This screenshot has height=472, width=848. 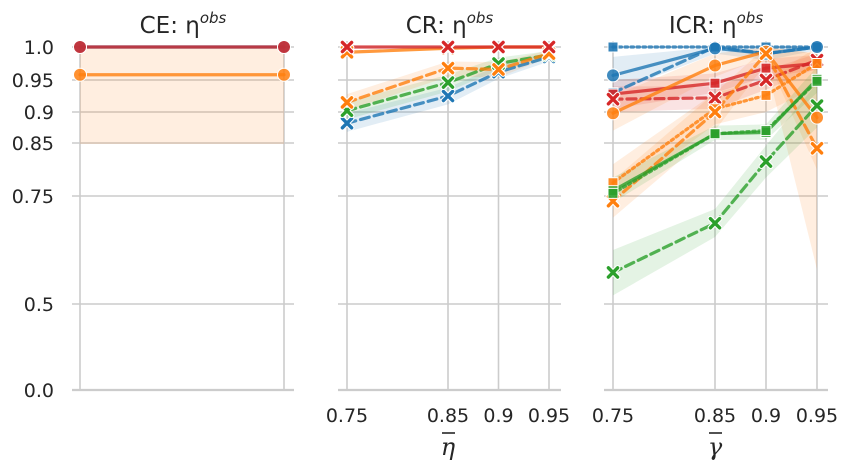 I want to click on y-tick-label: 0.5, so click(x=39, y=305).